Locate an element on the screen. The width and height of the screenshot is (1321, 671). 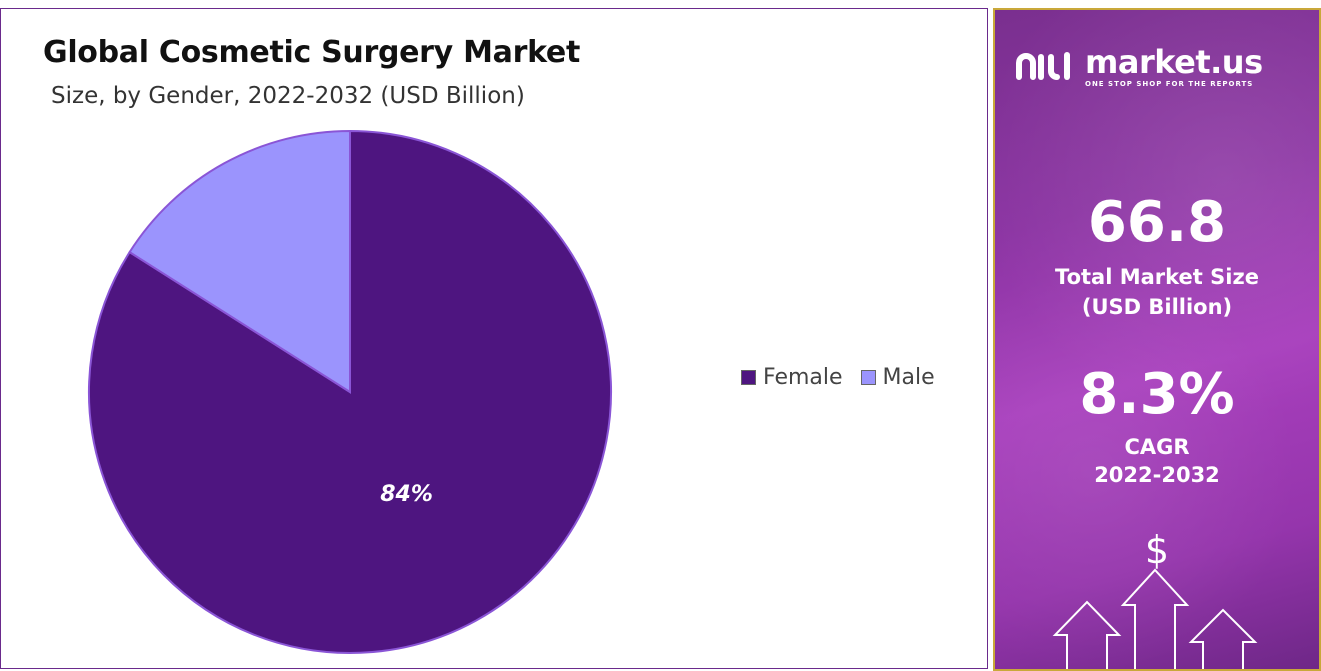
brand-tagline: ONE STOP SHOP FOR THE REPORTS is located at coordinates (1169, 84).